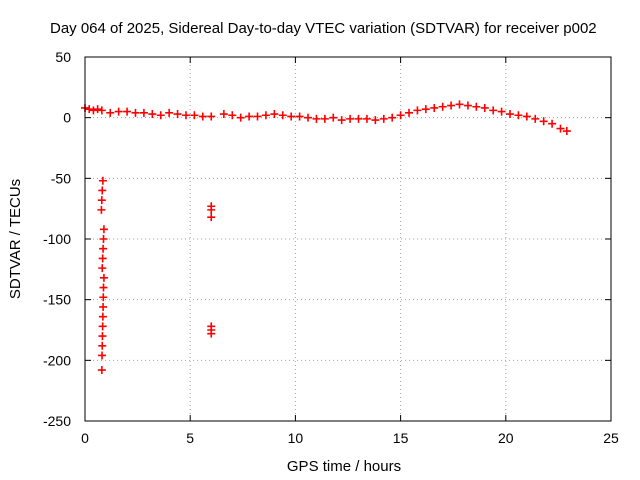  Describe the element at coordinates (506, 438) in the screenshot. I see `x-tick-label: 20` at that location.